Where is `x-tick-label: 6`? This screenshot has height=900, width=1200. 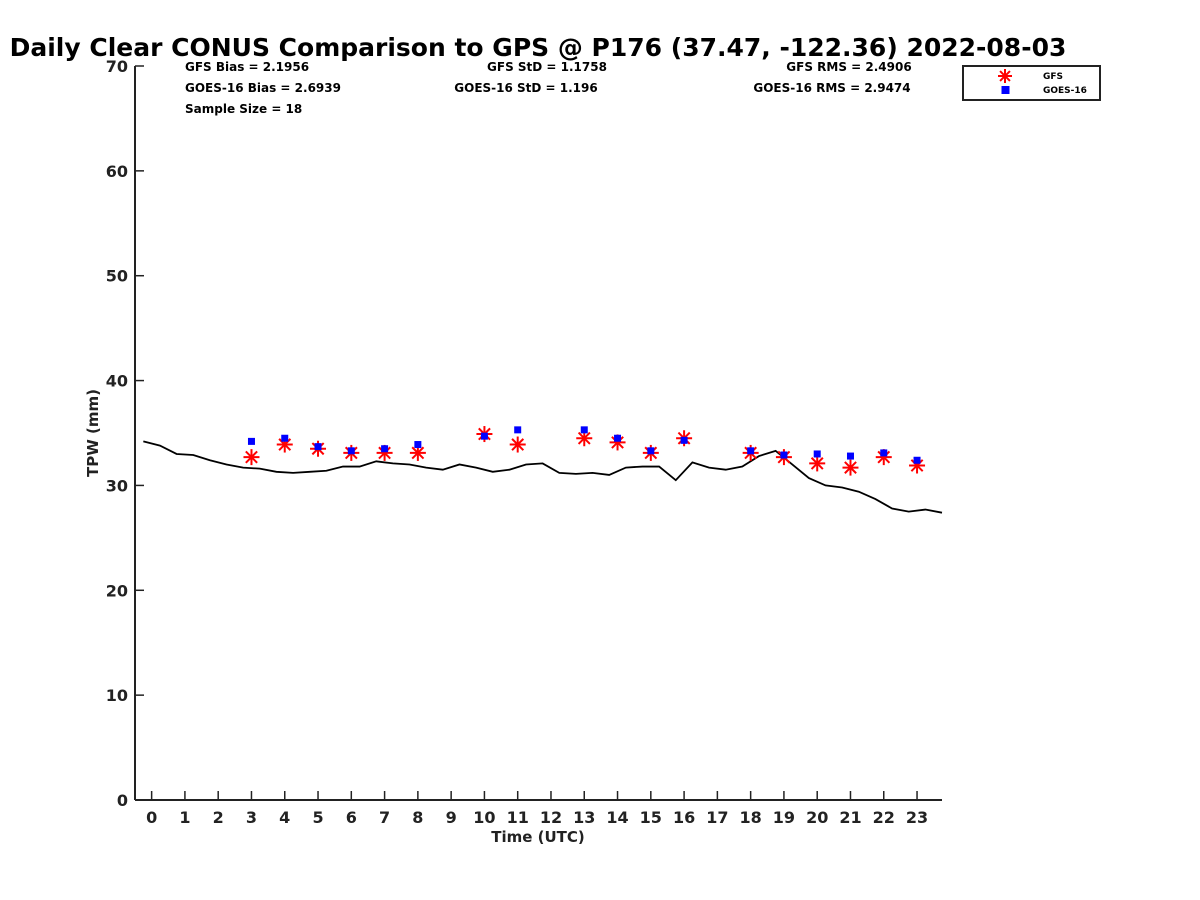 x-tick-label: 6 is located at coordinates (351, 817).